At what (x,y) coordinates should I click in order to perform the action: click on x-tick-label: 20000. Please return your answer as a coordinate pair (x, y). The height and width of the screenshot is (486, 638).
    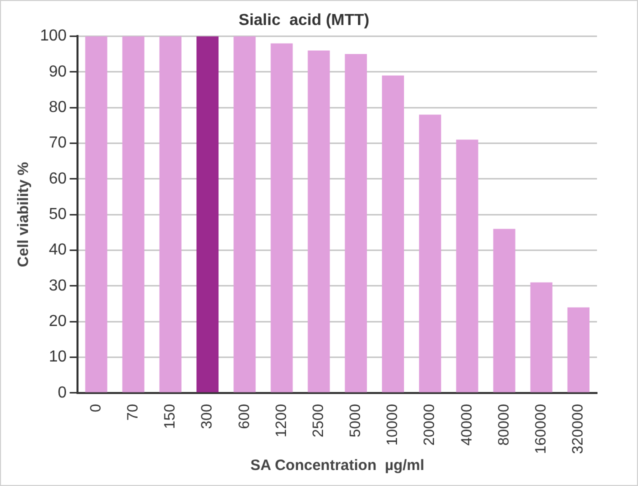
    Looking at the image, I should click on (429, 425).